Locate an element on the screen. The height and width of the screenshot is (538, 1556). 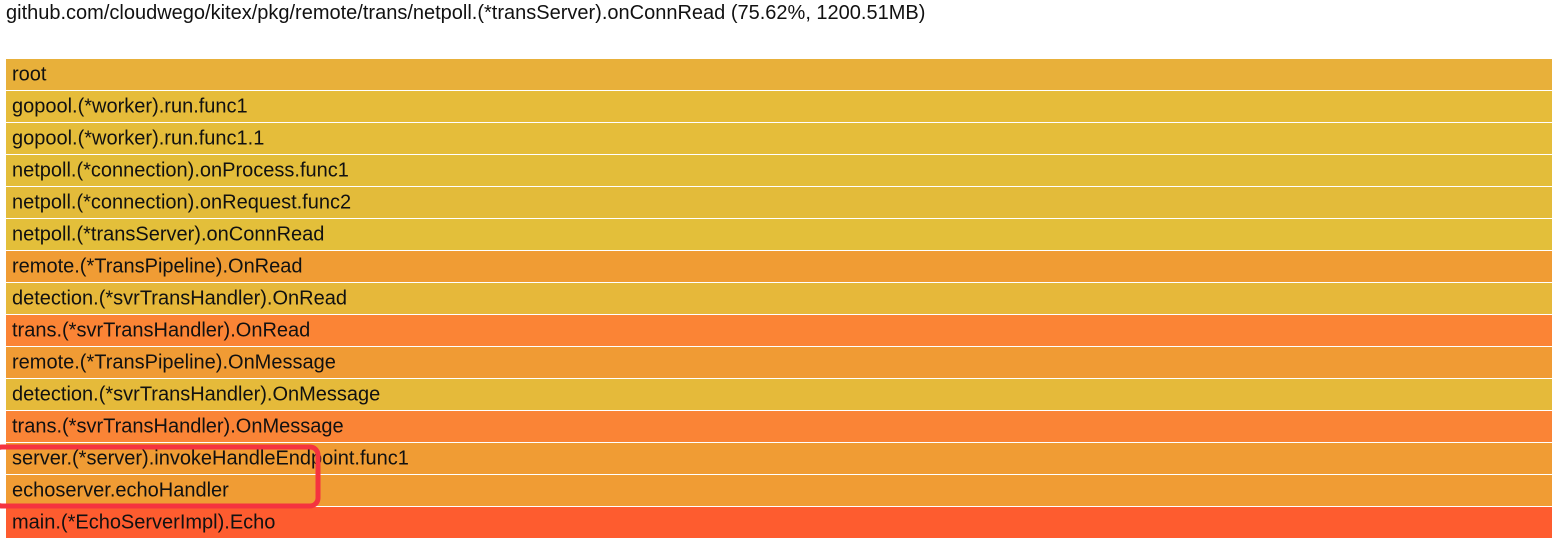
frame: gopool.(*worker).run.func1.1 is located at coordinates (779, 138).